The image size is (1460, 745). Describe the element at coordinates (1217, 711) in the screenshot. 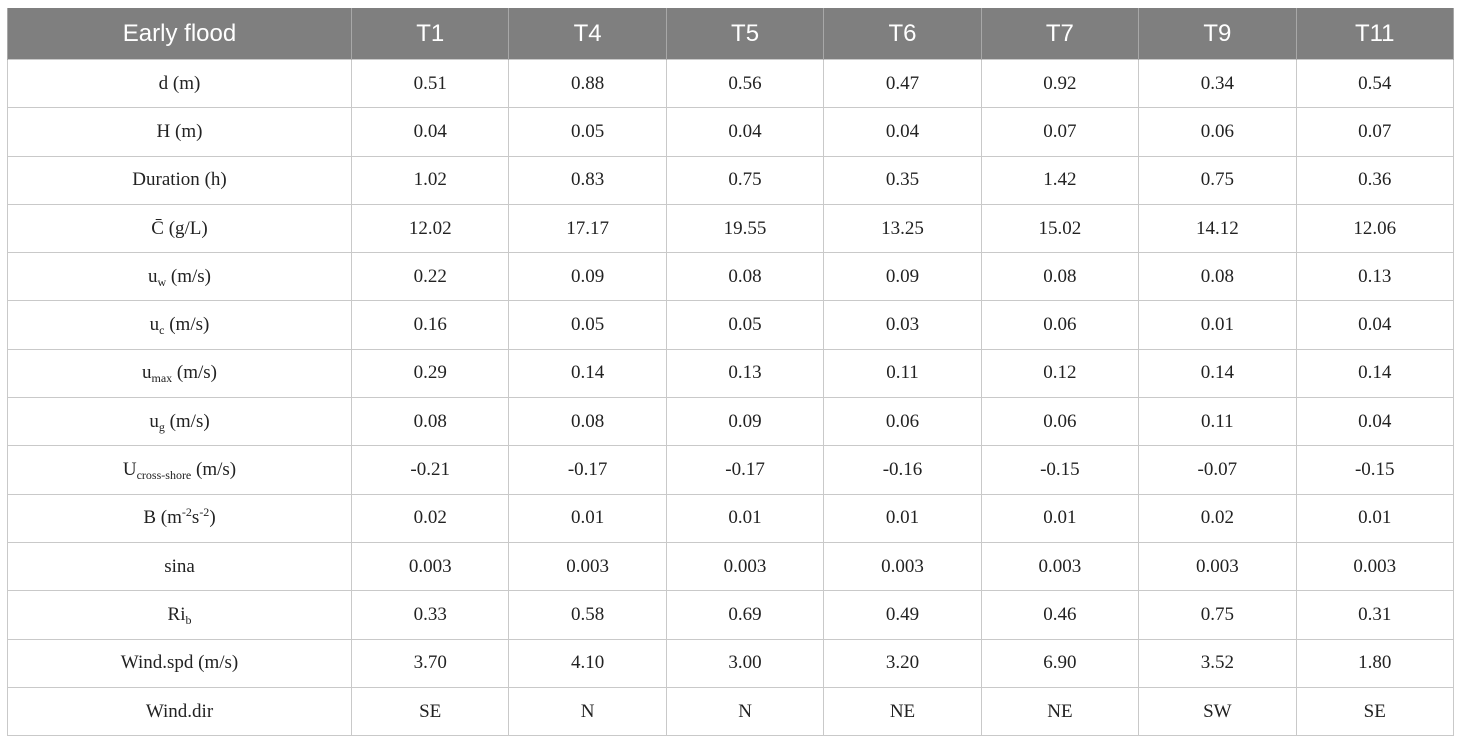

I see `table-cell: SW` at that location.